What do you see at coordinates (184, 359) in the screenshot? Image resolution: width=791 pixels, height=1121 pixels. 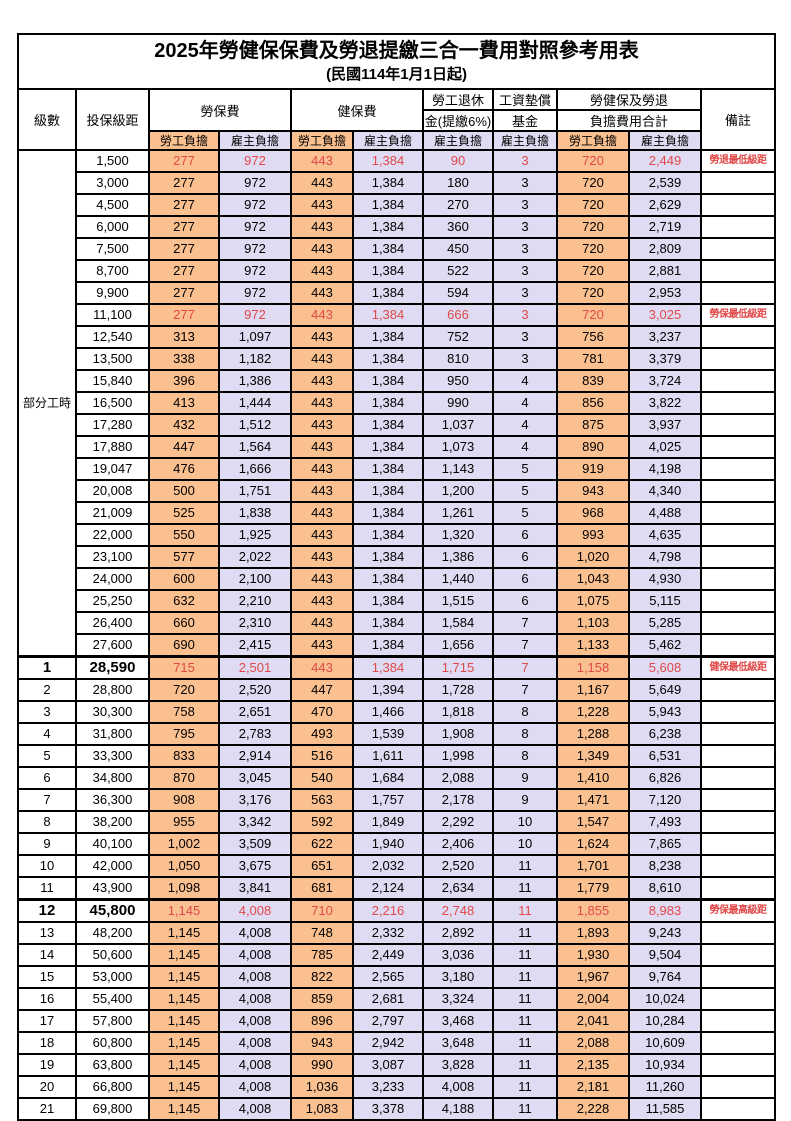 I see `labor-ins-employee-cell: 338` at bounding box center [184, 359].